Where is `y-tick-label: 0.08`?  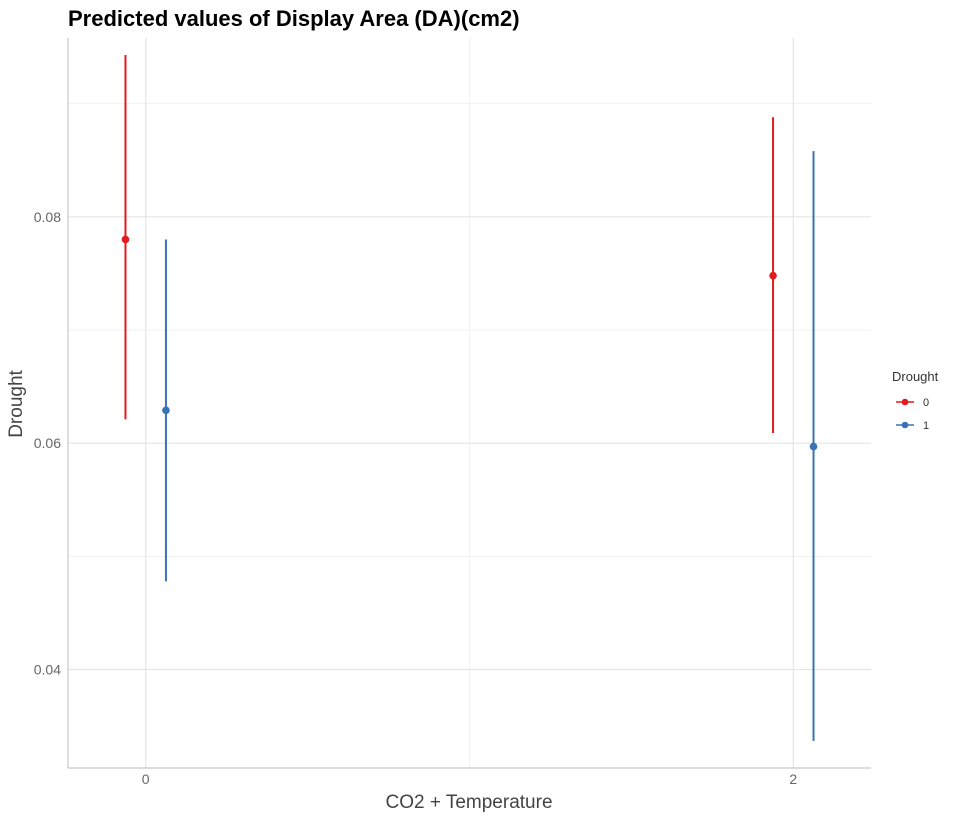
y-tick-label: 0.08 is located at coordinates (47, 217).